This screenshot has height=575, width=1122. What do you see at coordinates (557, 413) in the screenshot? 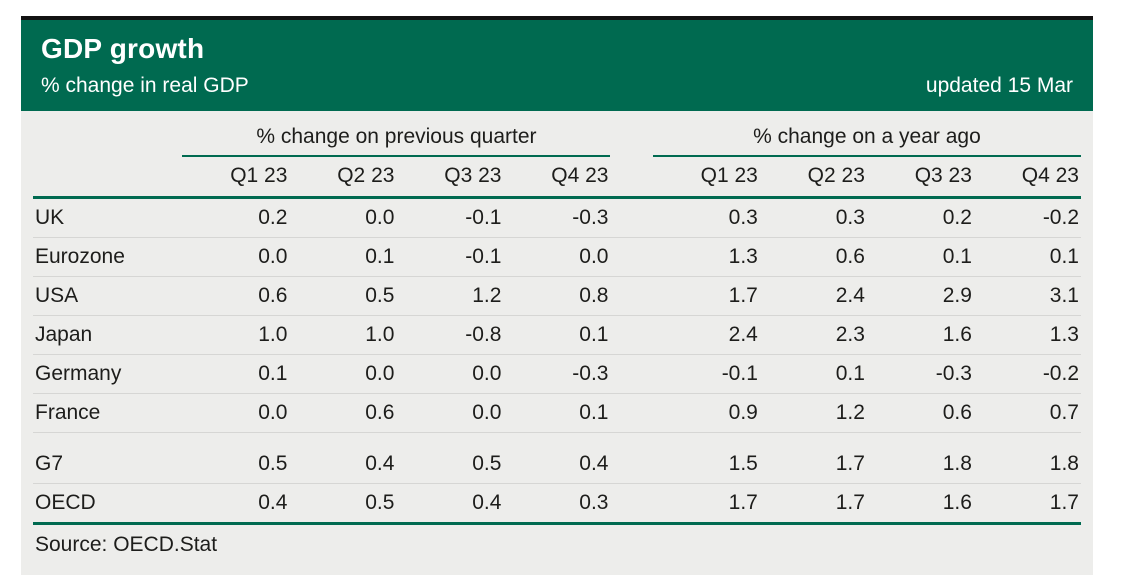
I see `table-row: France 0.0 0.6 0.0 0.1 0.9 1.2 0.6 0.7` at bounding box center [557, 413].